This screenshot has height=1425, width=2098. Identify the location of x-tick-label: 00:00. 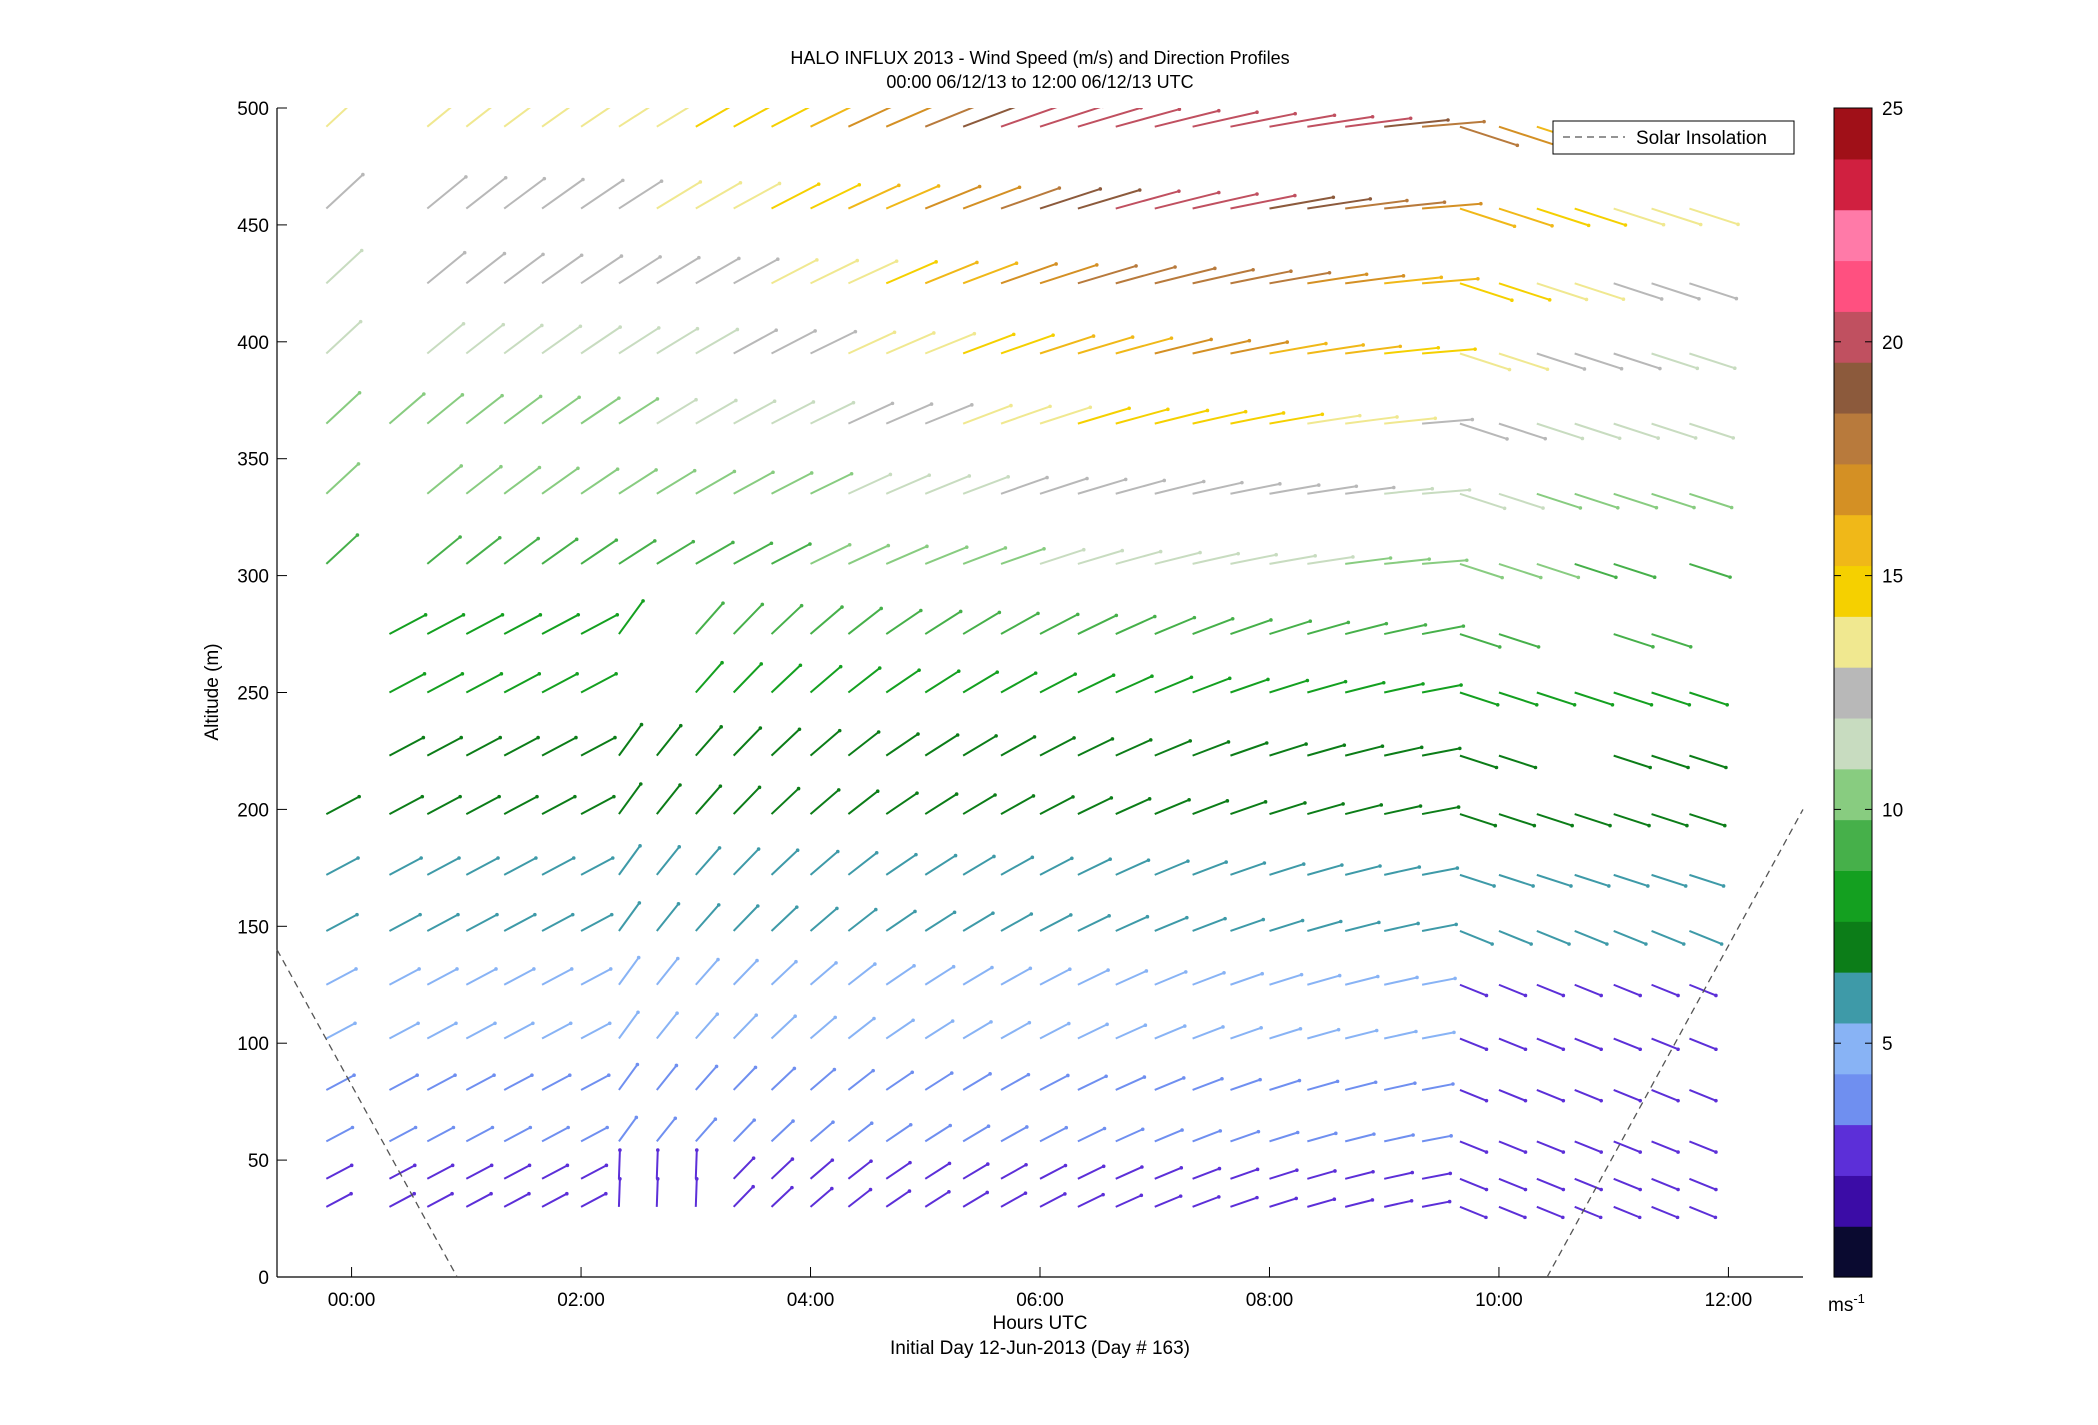
(352, 1300).